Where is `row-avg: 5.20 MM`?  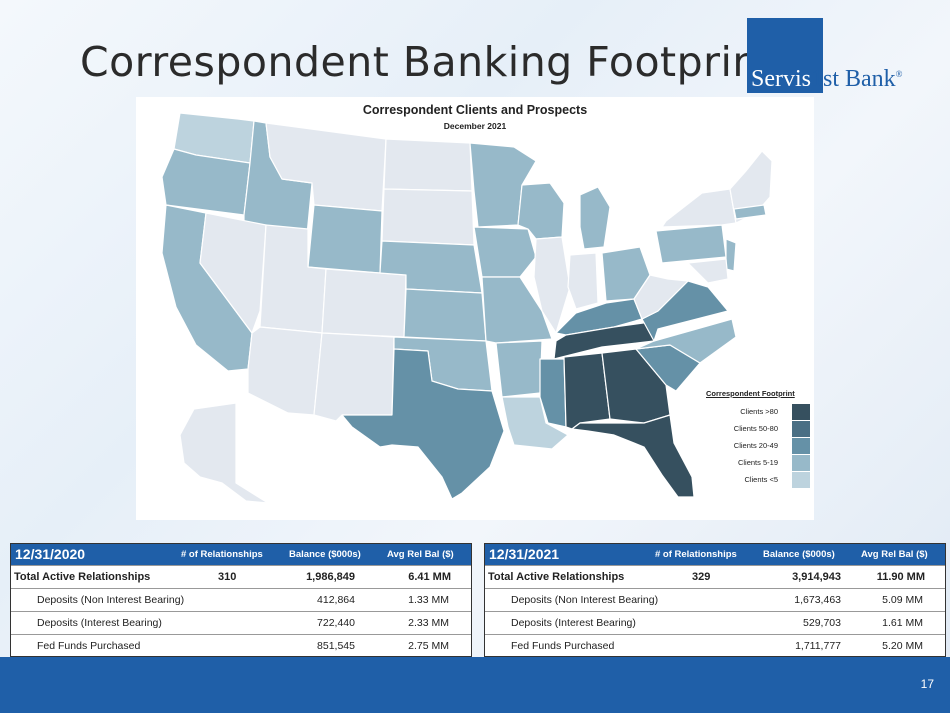
row-avg: 5.20 MM is located at coordinates (902, 646).